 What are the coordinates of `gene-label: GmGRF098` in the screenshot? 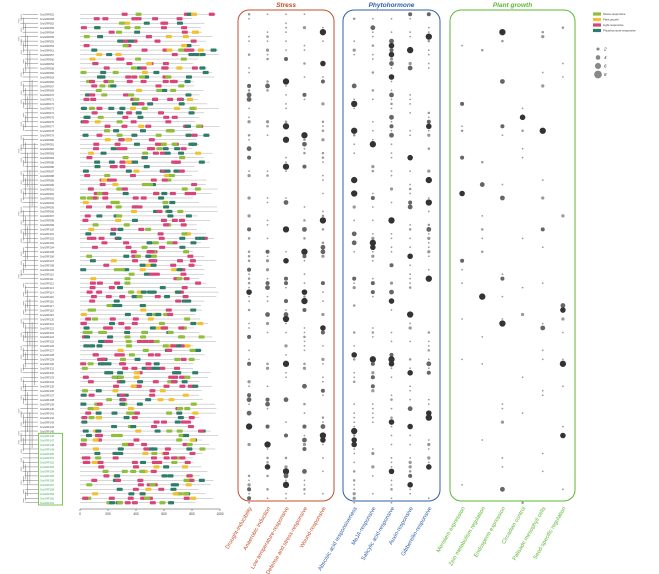 It's located at (47, 221).